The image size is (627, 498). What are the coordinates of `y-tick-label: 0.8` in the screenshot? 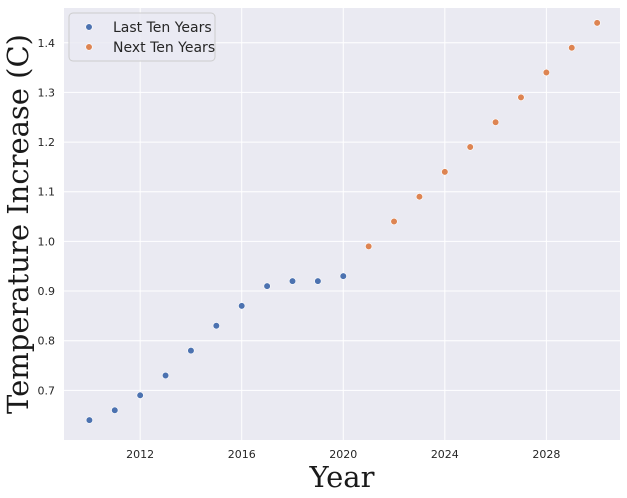 It's located at (47, 341).